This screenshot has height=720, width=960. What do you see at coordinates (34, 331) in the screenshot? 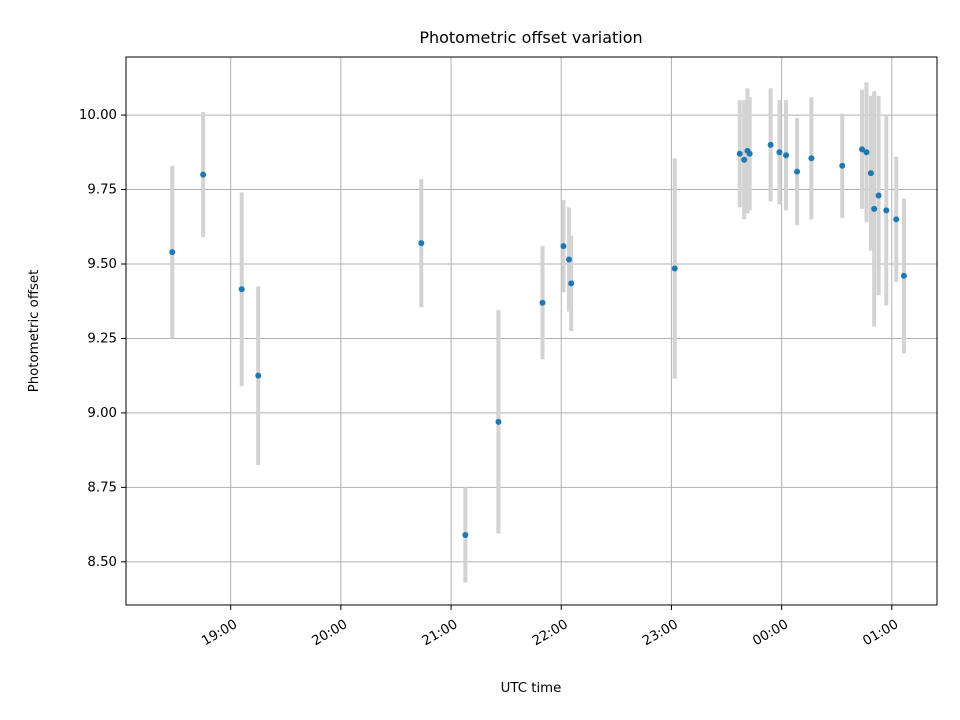
I see `y-axis-label: Photometric offset` at bounding box center [34, 331].